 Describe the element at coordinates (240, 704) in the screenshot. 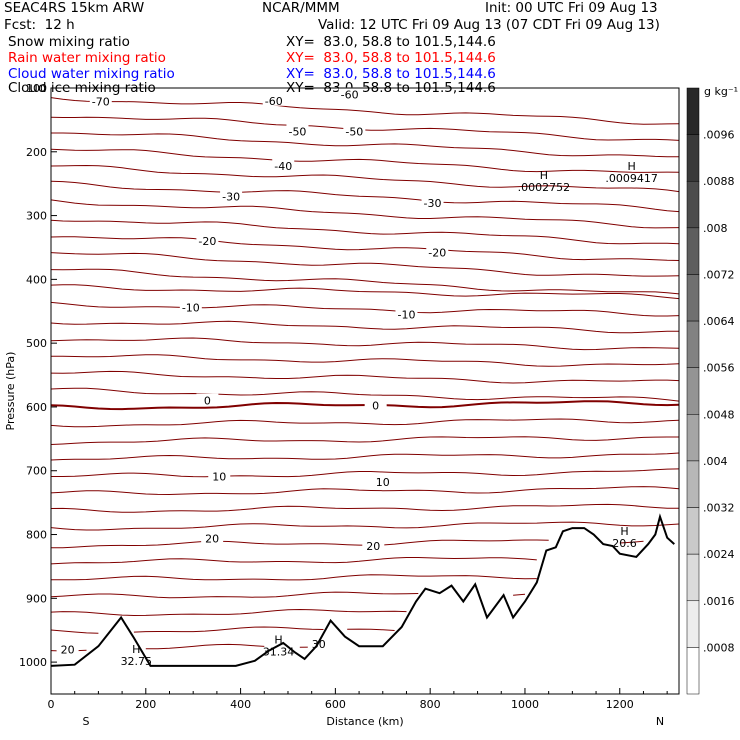

I see `x-tick-label: 400` at that location.